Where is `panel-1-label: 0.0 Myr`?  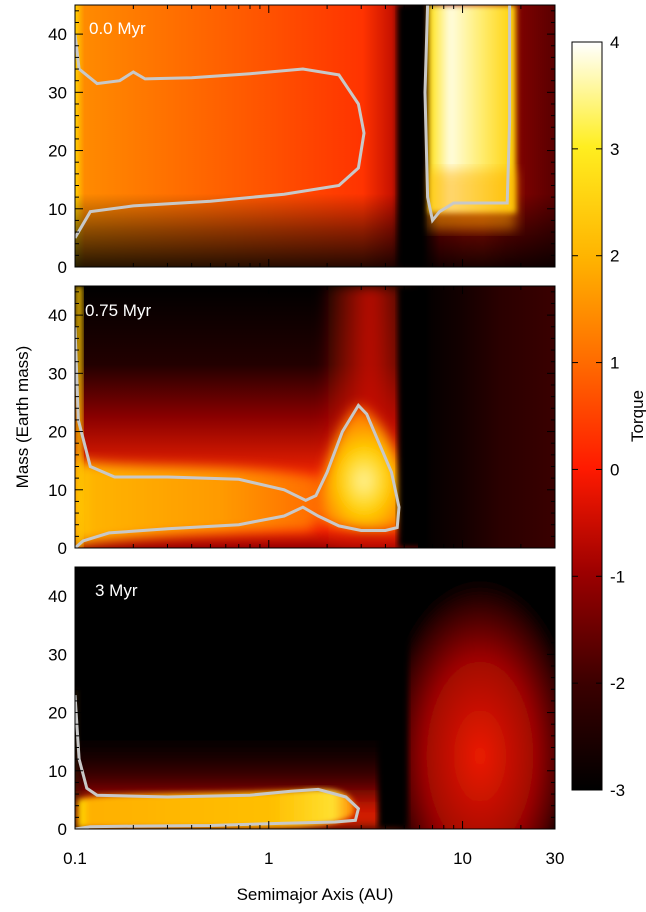
panel-1-label: 0.0 Myr is located at coordinates (117, 28).